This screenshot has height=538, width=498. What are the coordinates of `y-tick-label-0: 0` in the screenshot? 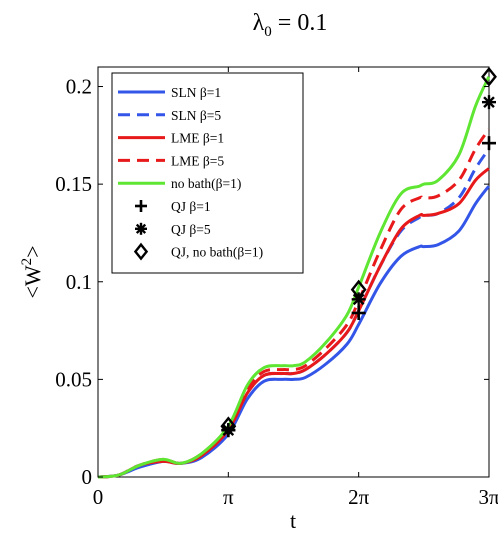 It's located at (87, 477).